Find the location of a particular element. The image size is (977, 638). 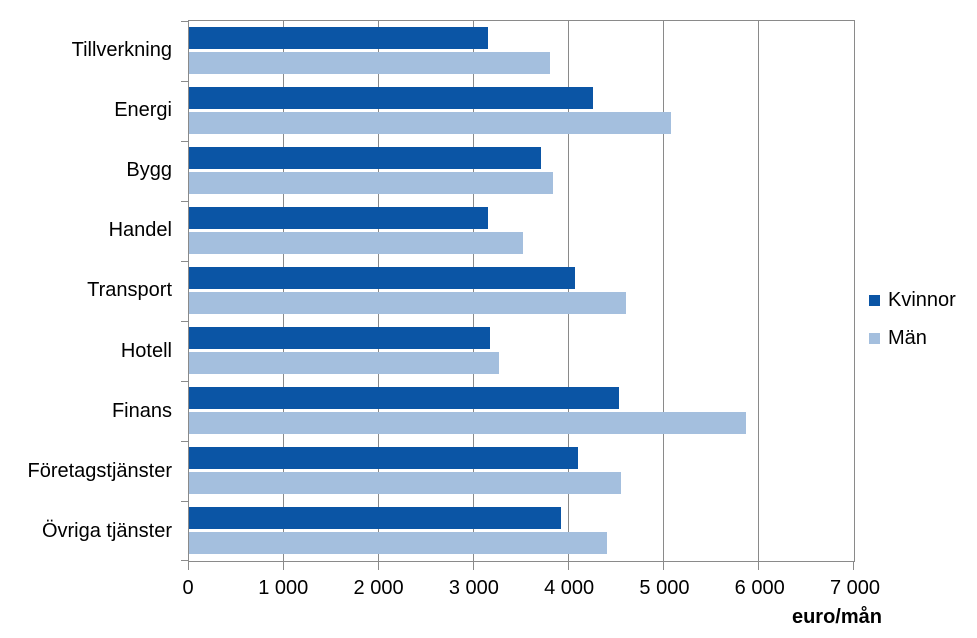

bar-kvinnor-finans is located at coordinates (404, 398).